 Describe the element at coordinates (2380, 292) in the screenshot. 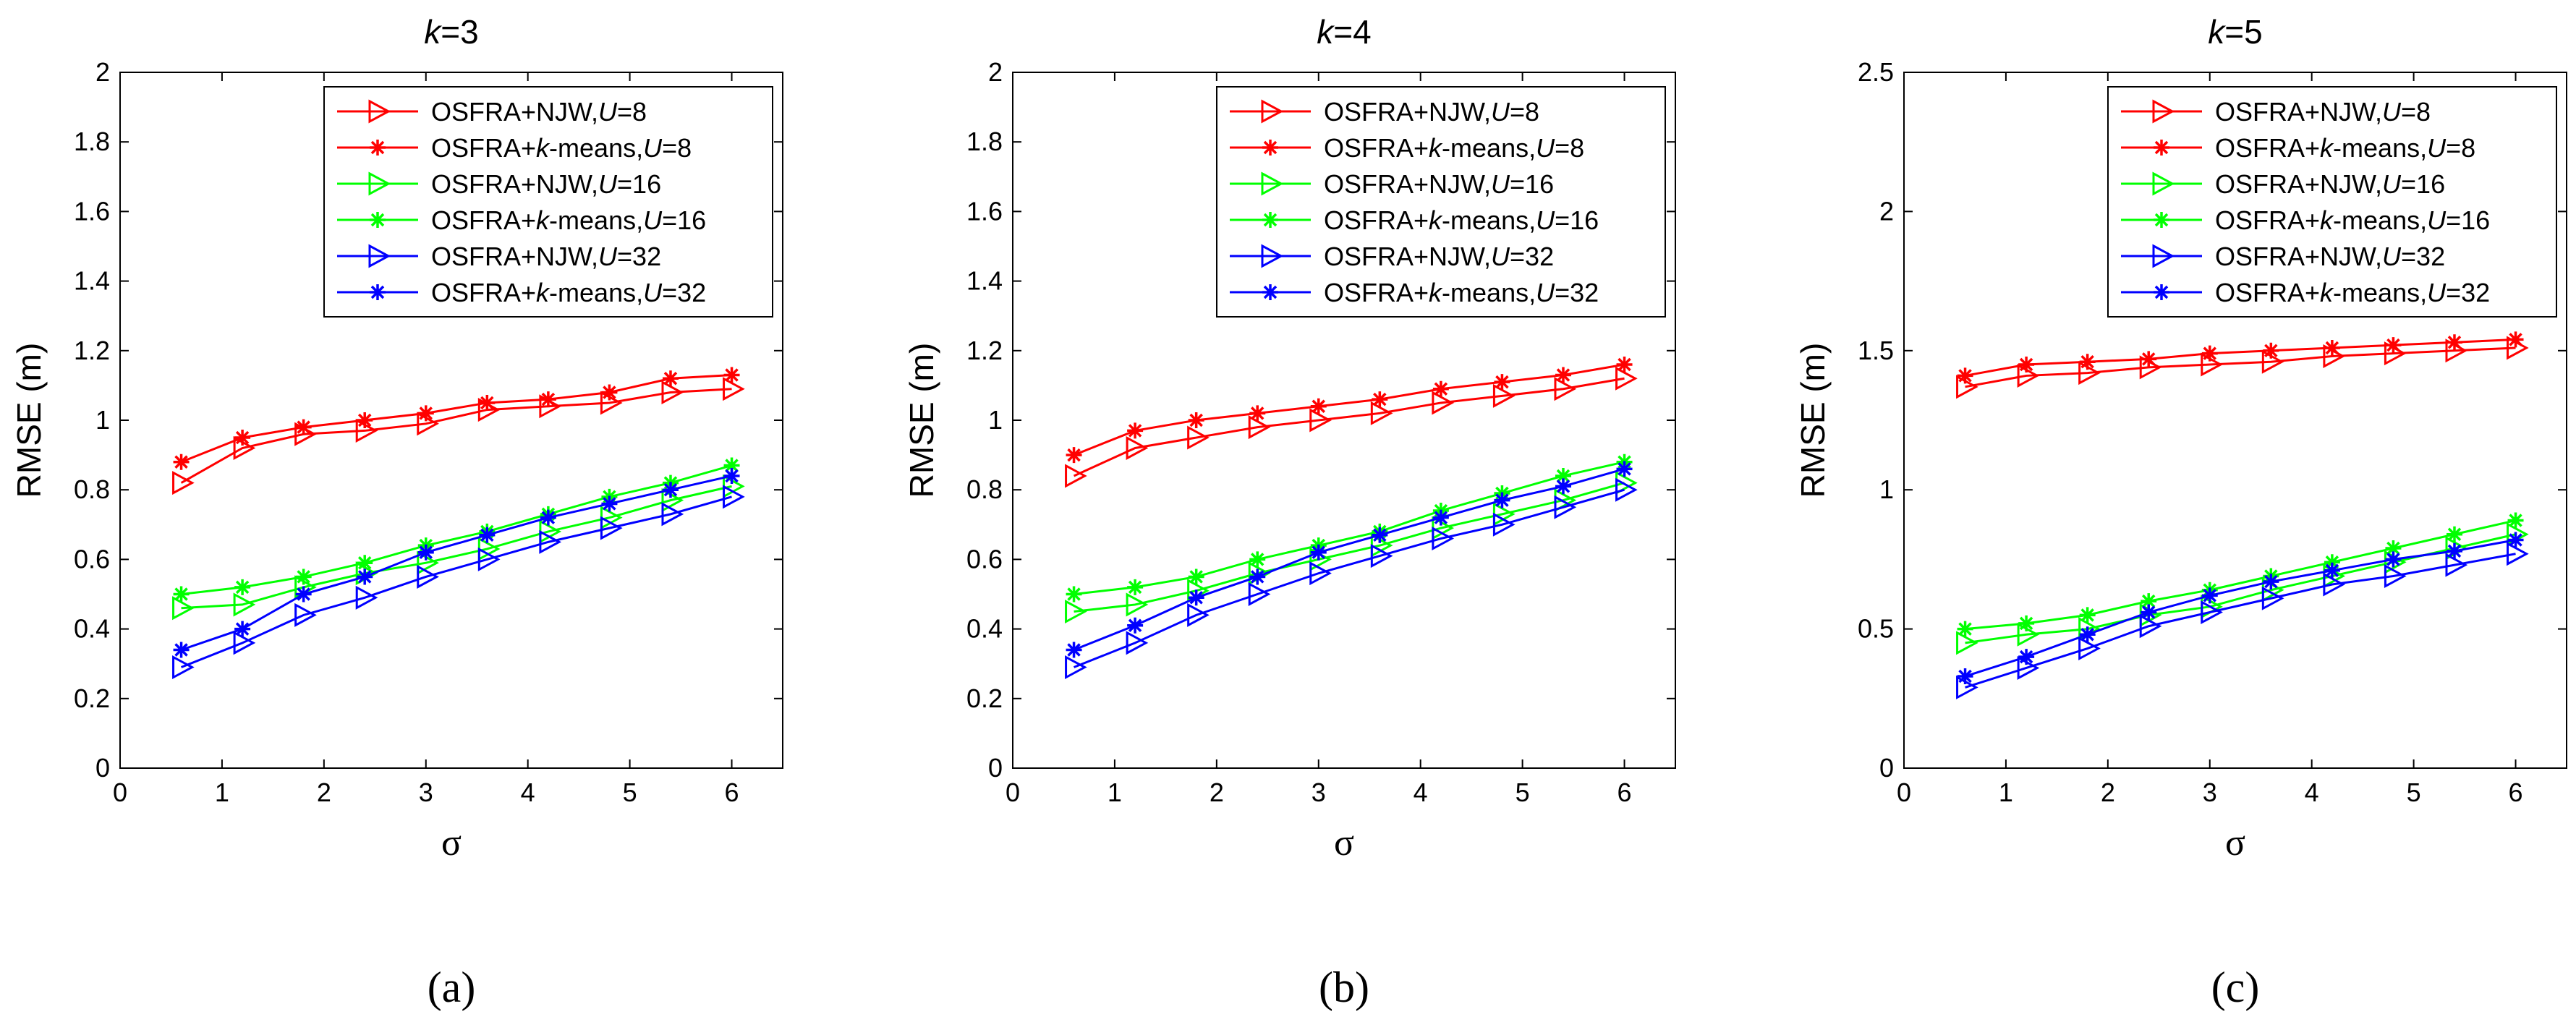

I see `legend-label-mid: -means,` at that location.